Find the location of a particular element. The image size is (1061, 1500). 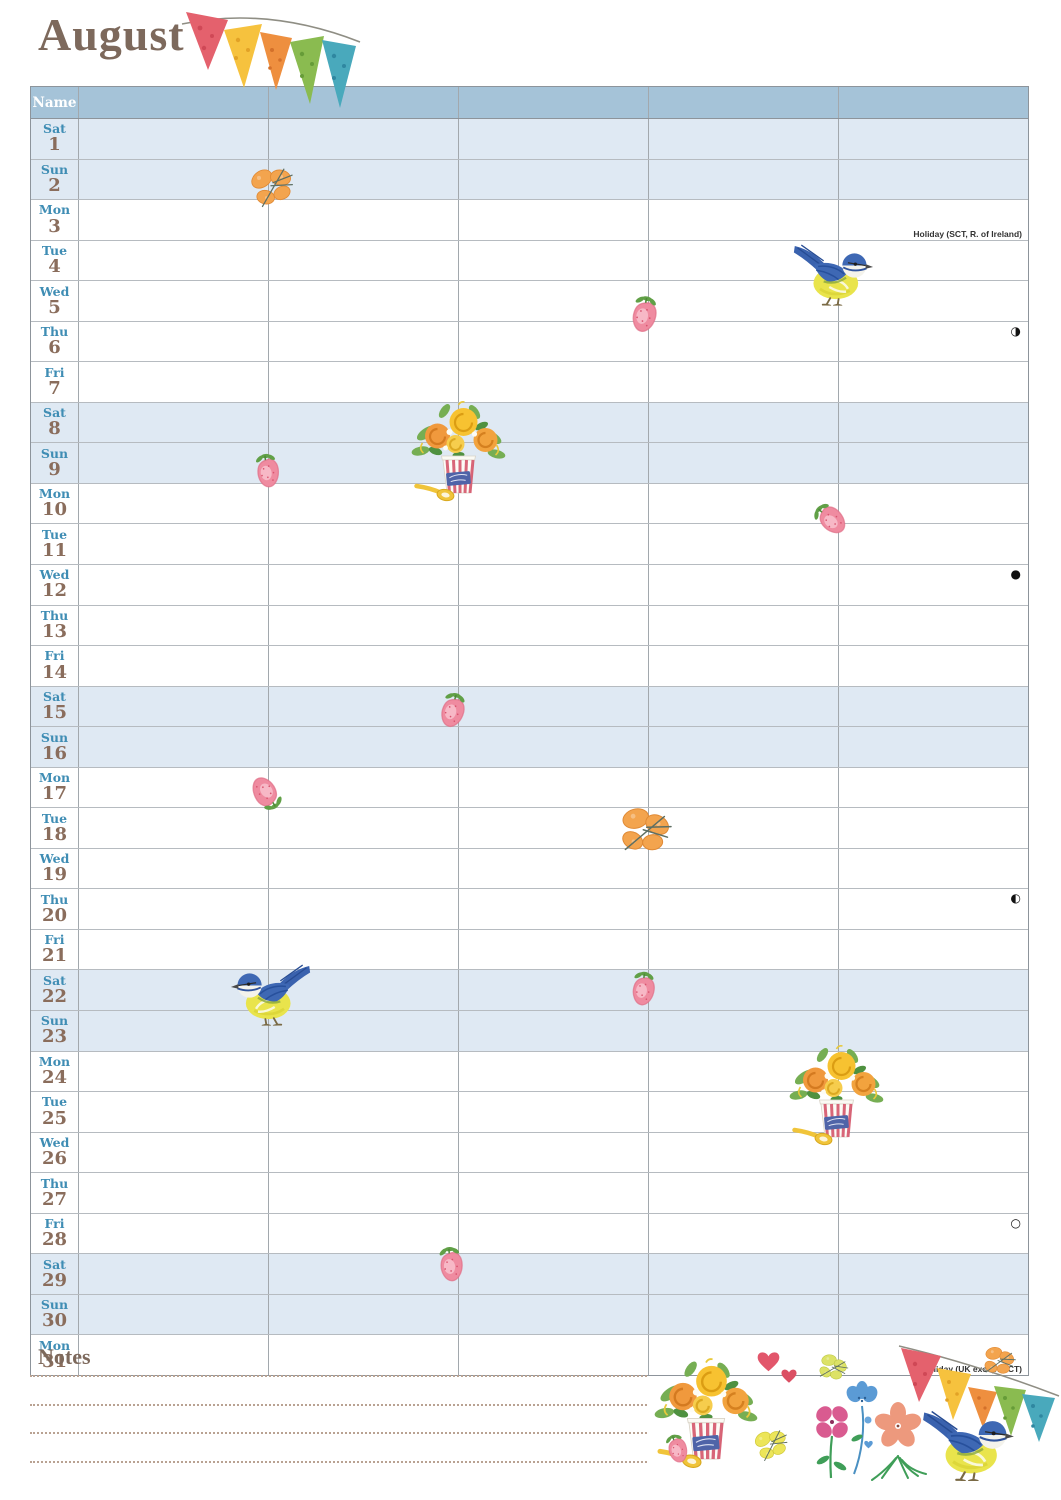

flower-bouquet-in-ice-cream-cup is located at coordinates (706, 1414).